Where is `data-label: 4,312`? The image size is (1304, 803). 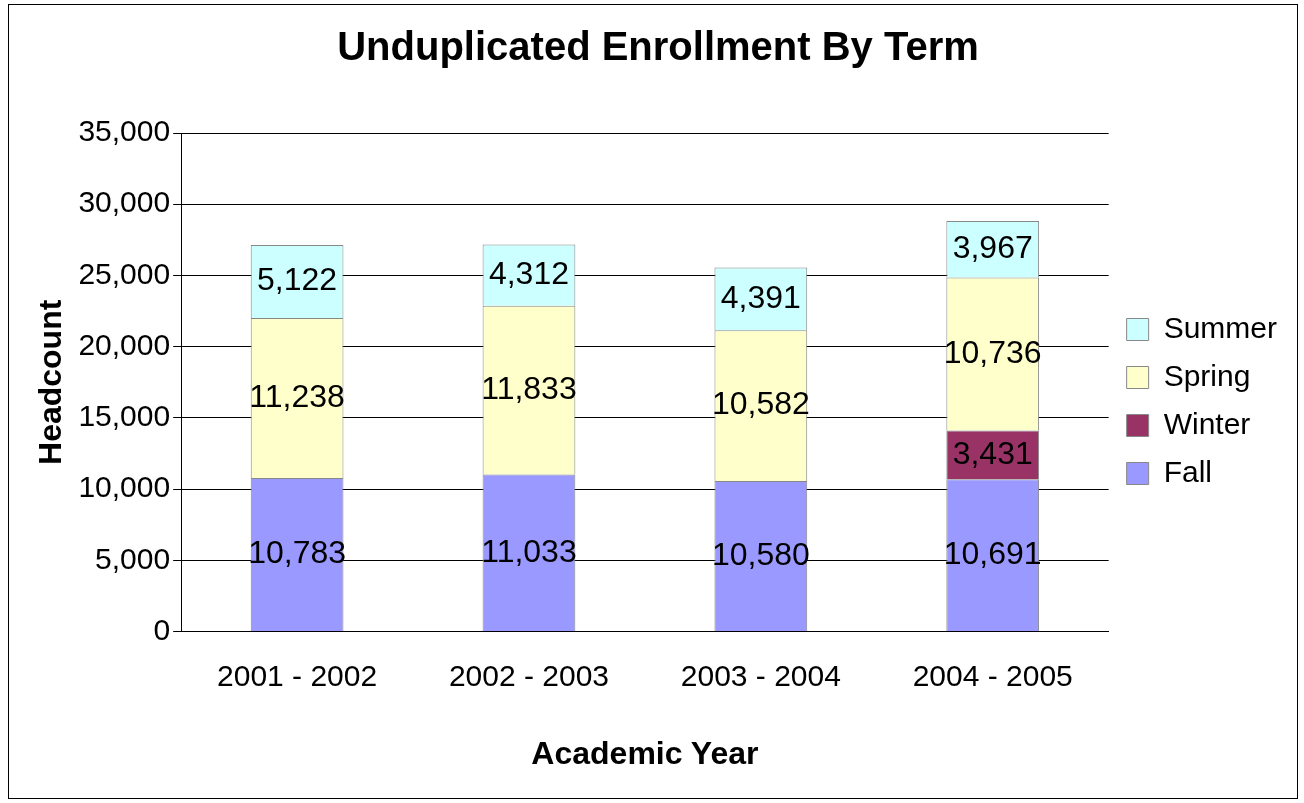 data-label: 4,312 is located at coordinates (529, 272).